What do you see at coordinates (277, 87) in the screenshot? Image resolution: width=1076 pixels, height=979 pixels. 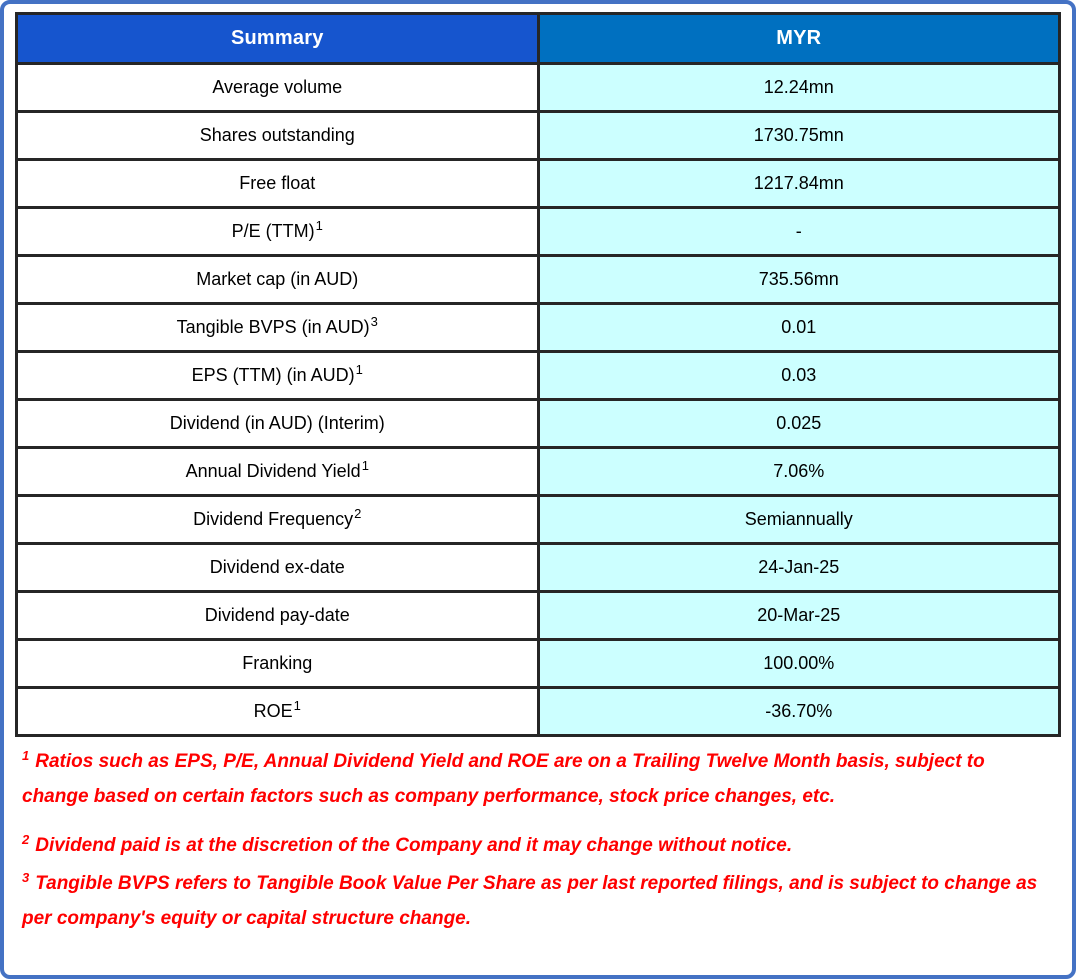 I see `metric-label: Average volume` at bounding box center [277, 87].